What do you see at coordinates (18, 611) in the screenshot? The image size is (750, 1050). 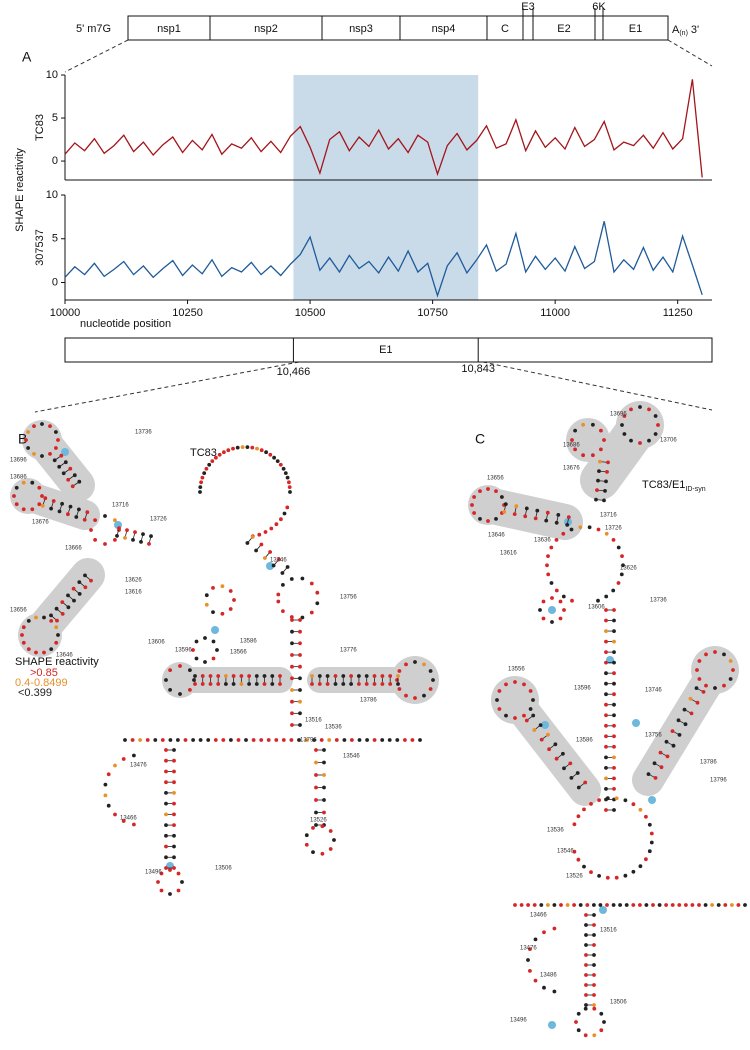 I see `position-label: 13656` at bounding box center [18, 611].